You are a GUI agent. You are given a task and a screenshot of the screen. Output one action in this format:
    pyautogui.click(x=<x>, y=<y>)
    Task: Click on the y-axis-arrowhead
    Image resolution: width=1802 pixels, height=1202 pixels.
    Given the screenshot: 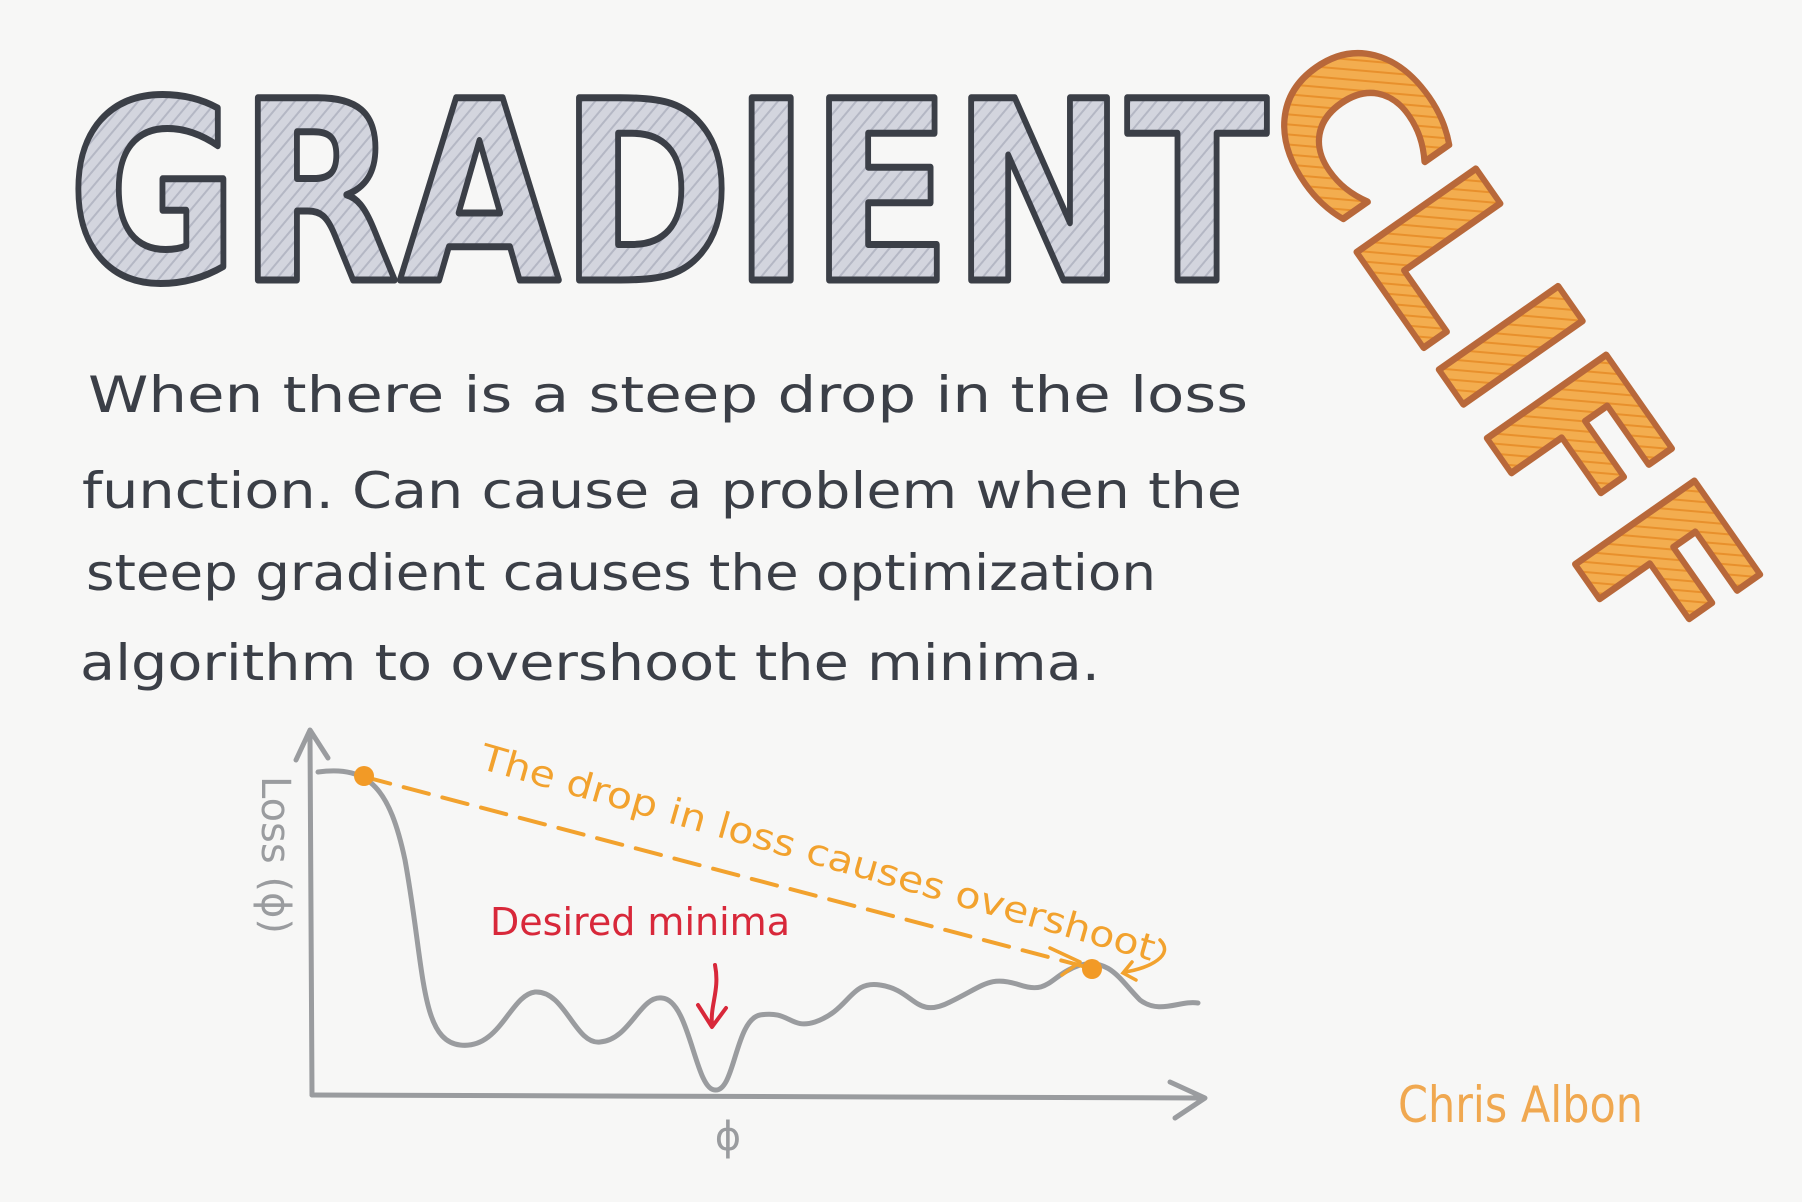 What is the action you would take?
    pyautogui.click(x=312, y=745)
    